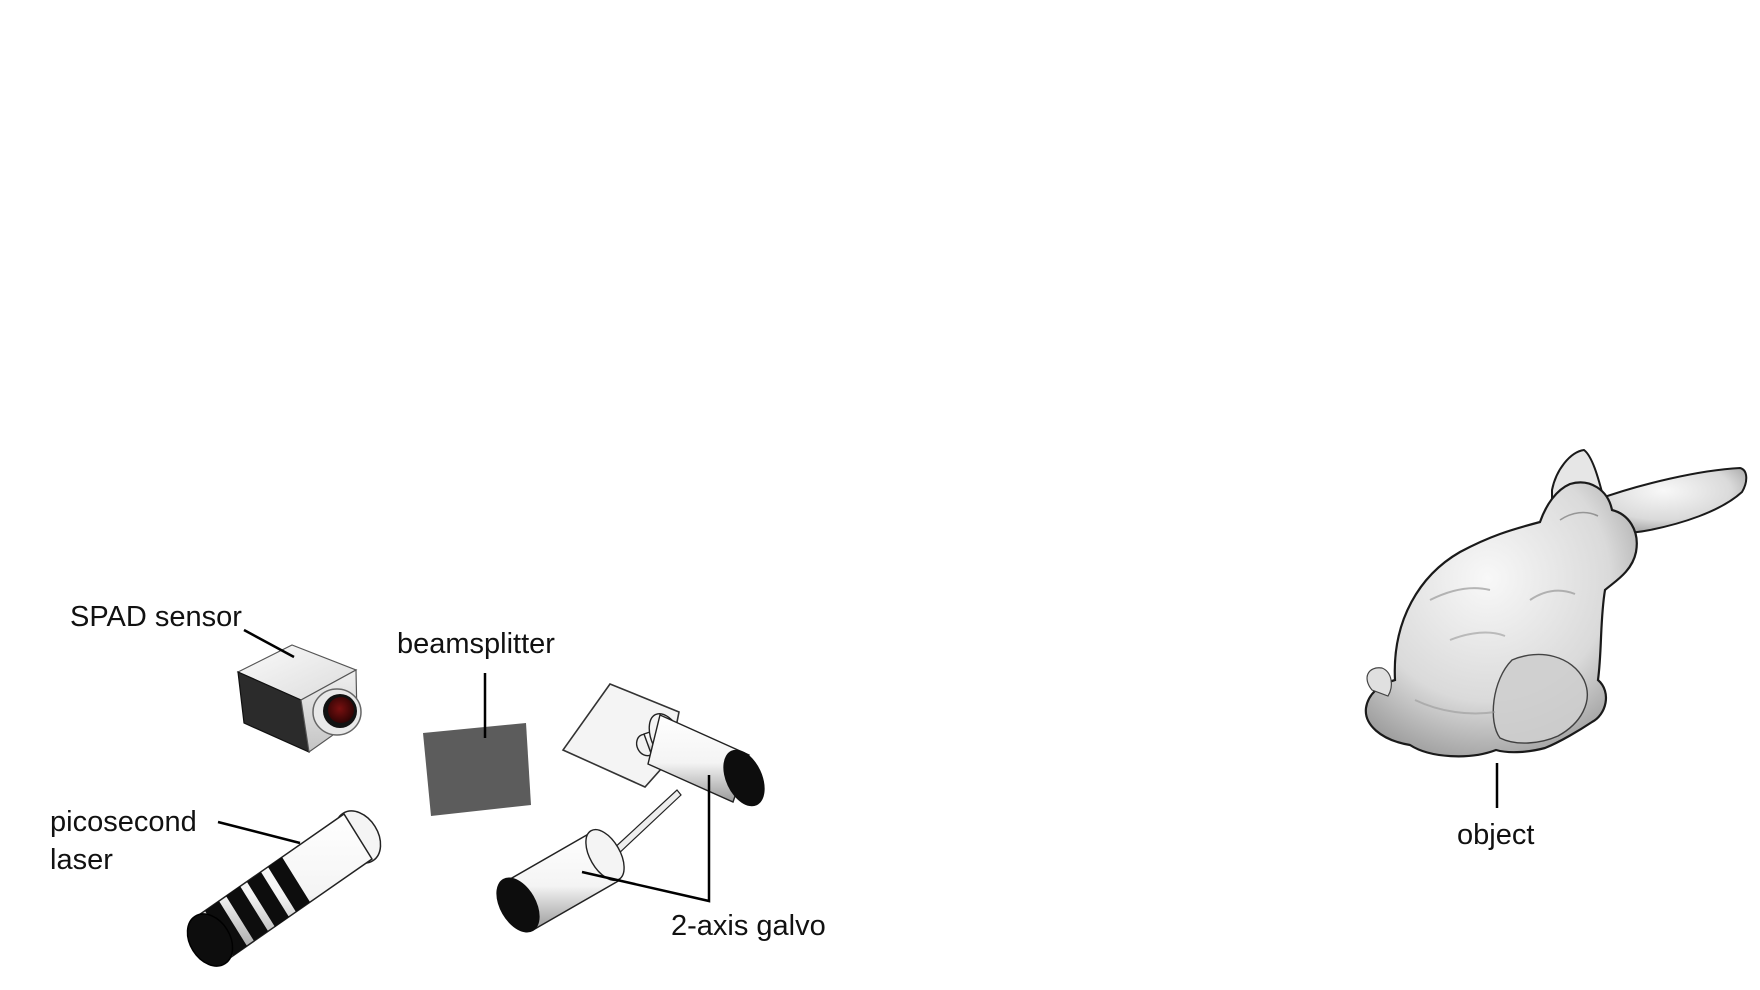  I want to click on spad-leader-line, so click(269, 643).